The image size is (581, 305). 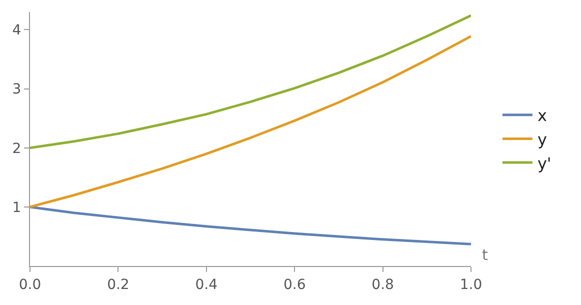 What do you see at coordinates (485, 255) in the screenshot?
I see `x-axis-title: t` at bounding box center [485, 255].